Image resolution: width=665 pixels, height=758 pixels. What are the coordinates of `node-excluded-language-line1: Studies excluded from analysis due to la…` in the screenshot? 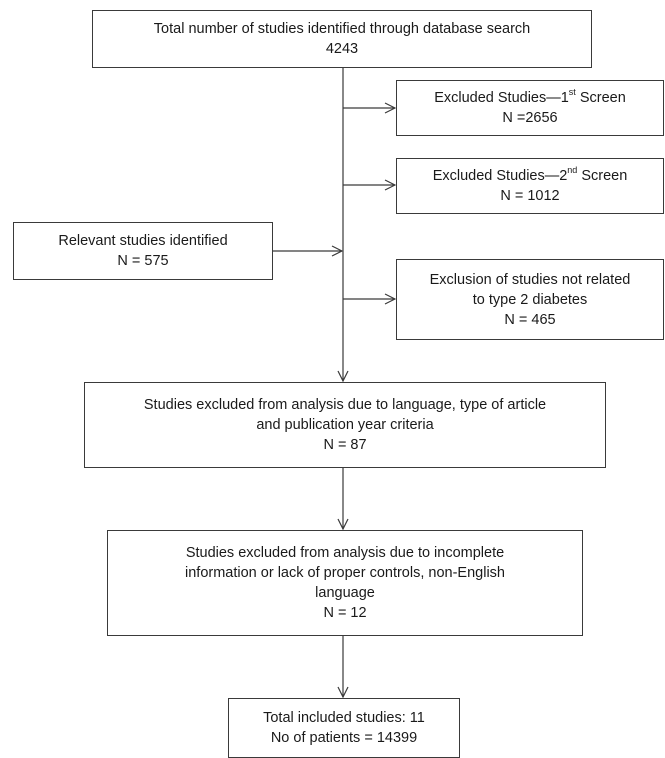 It's located at (345, 405).